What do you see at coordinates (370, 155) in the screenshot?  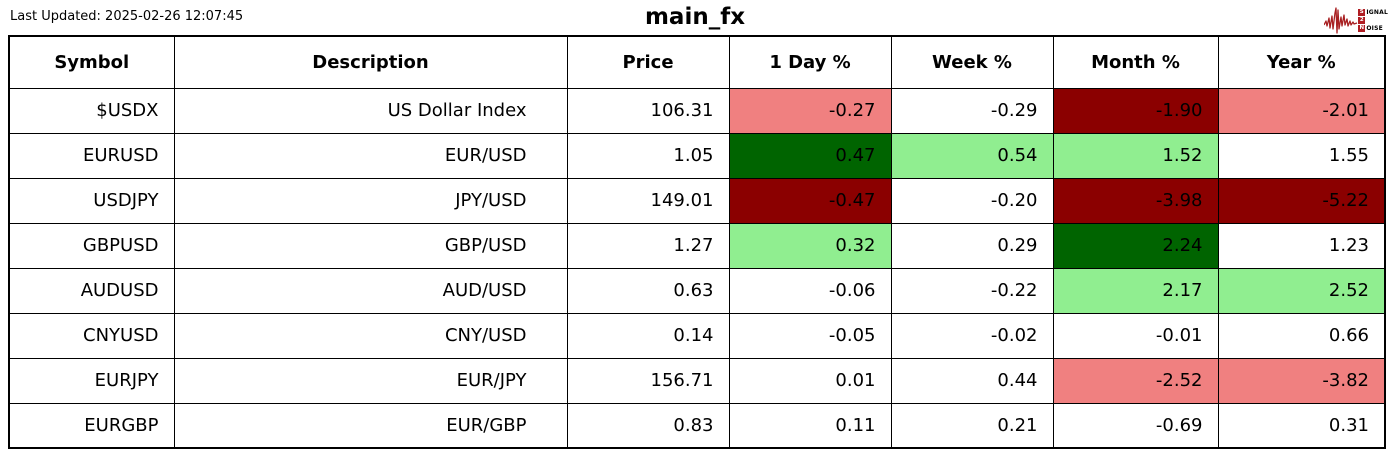 I see `cell-description: EUR/USD` at bounding box center [370, 155].